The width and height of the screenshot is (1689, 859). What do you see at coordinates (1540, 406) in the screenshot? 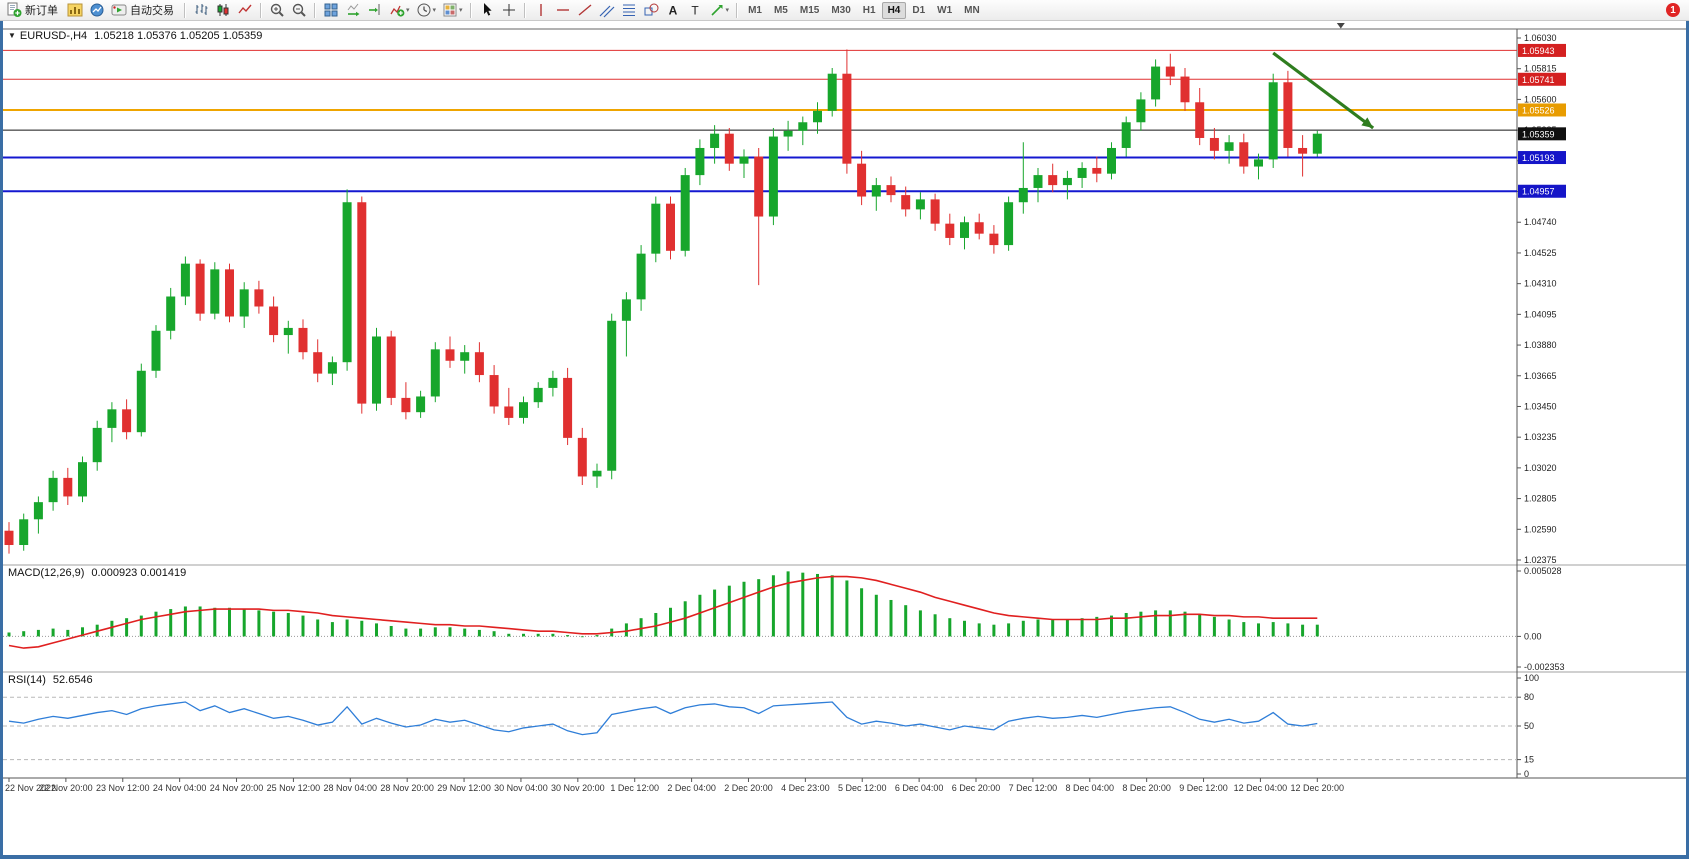
I see `price-scale-label: 1.03450` at bounding box center [1540, 406].